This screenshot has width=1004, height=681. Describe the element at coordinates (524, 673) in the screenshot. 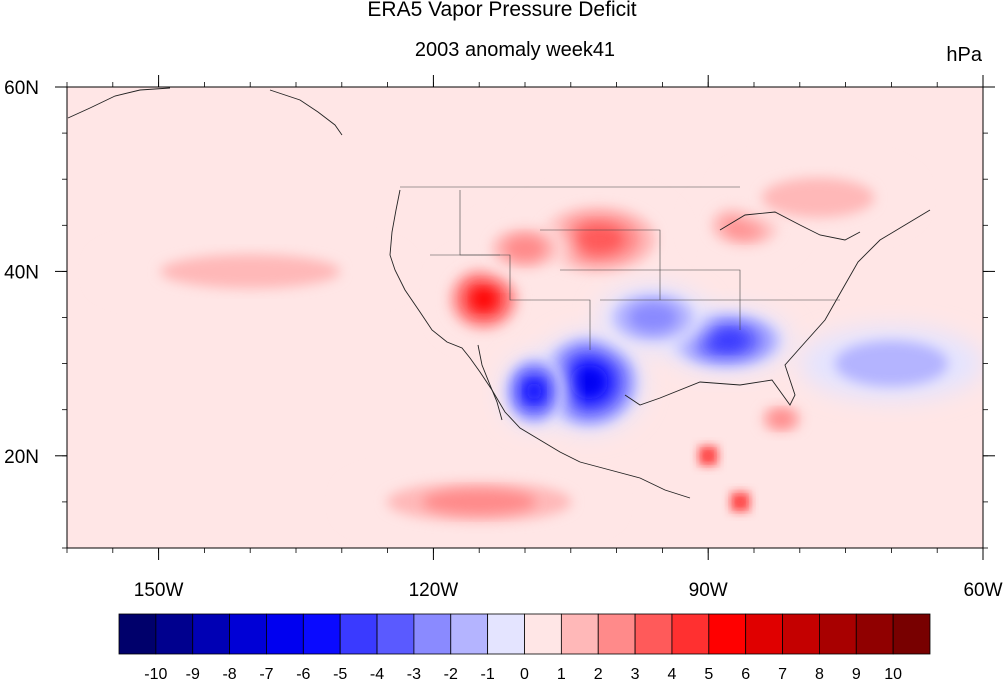

I see `colorbar-label: 0` at that location.